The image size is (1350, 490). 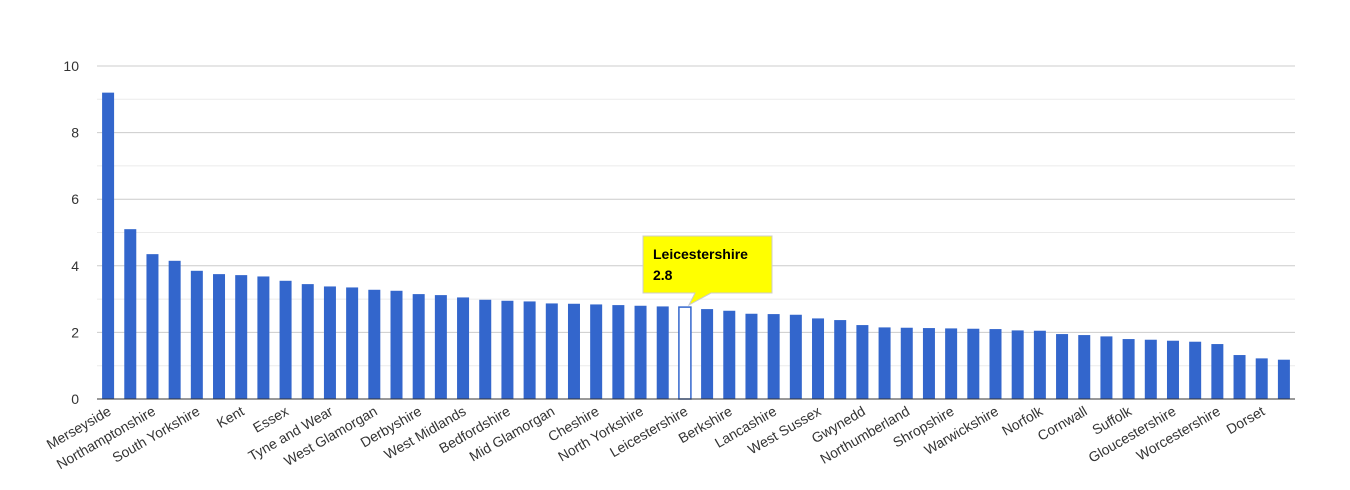 What do you see at coordinates (1062, 423) in the screenshot?
I see `x-category-label: Cornwall` at bounding box center [1062, 423].